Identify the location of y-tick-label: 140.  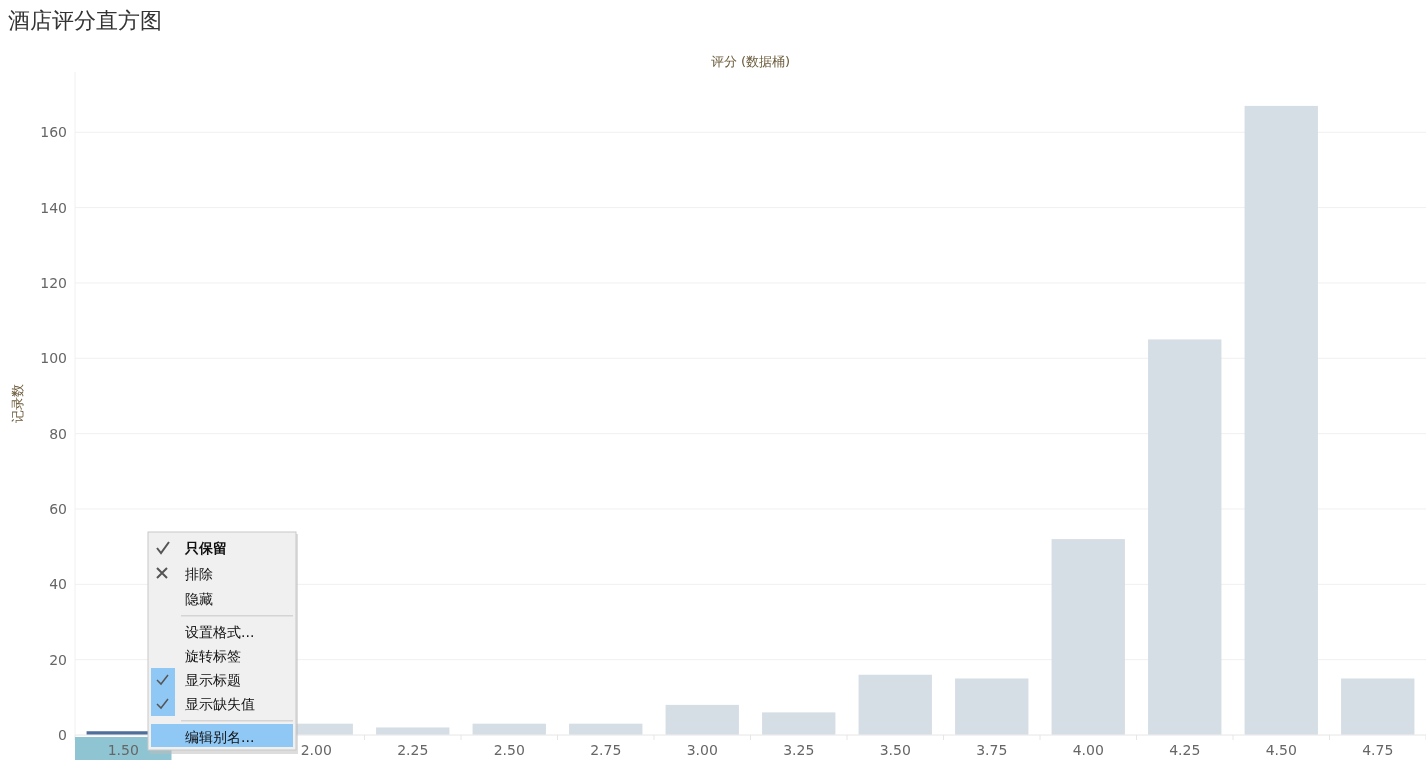
(53, 207).